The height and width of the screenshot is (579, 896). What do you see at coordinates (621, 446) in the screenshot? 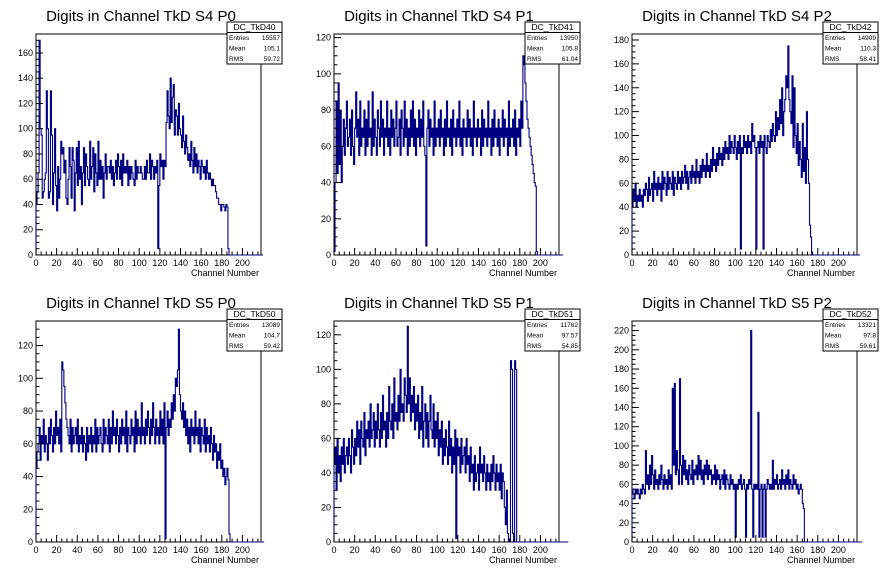
I see `y-tick-label: 100` at bounding box center [621, 446].